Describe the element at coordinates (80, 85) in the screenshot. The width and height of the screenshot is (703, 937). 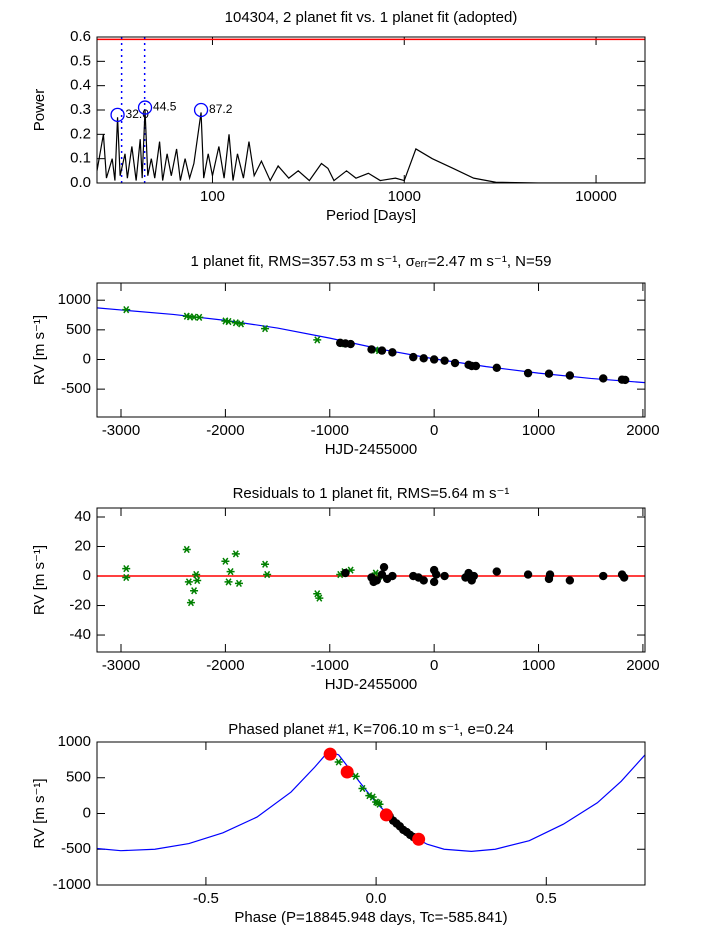
I see `y-tick-label: 0.4` at that location.